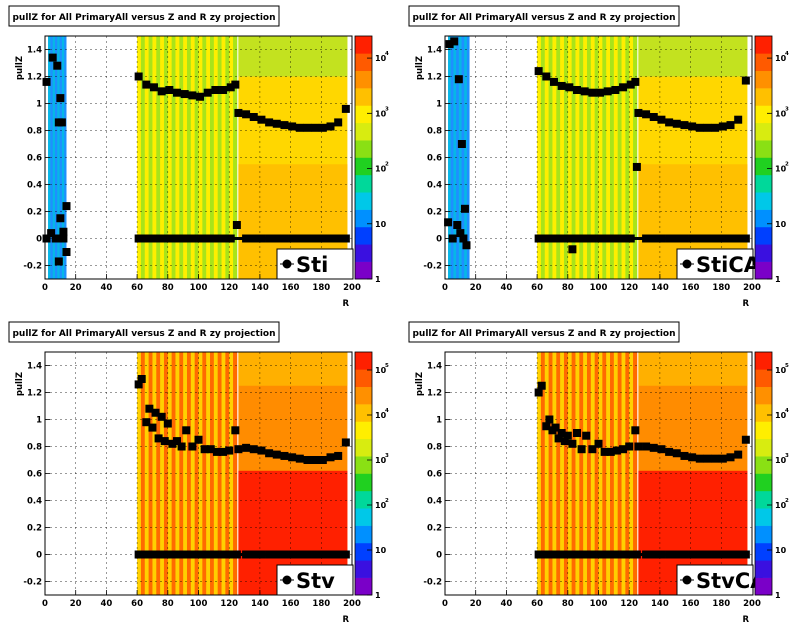 The width and height of the screenshot is (800, 633). What do you see at coordinates (137, 604) in the screenshot?
I see `x-tick-label: 60` at bounding box center [137, 604].